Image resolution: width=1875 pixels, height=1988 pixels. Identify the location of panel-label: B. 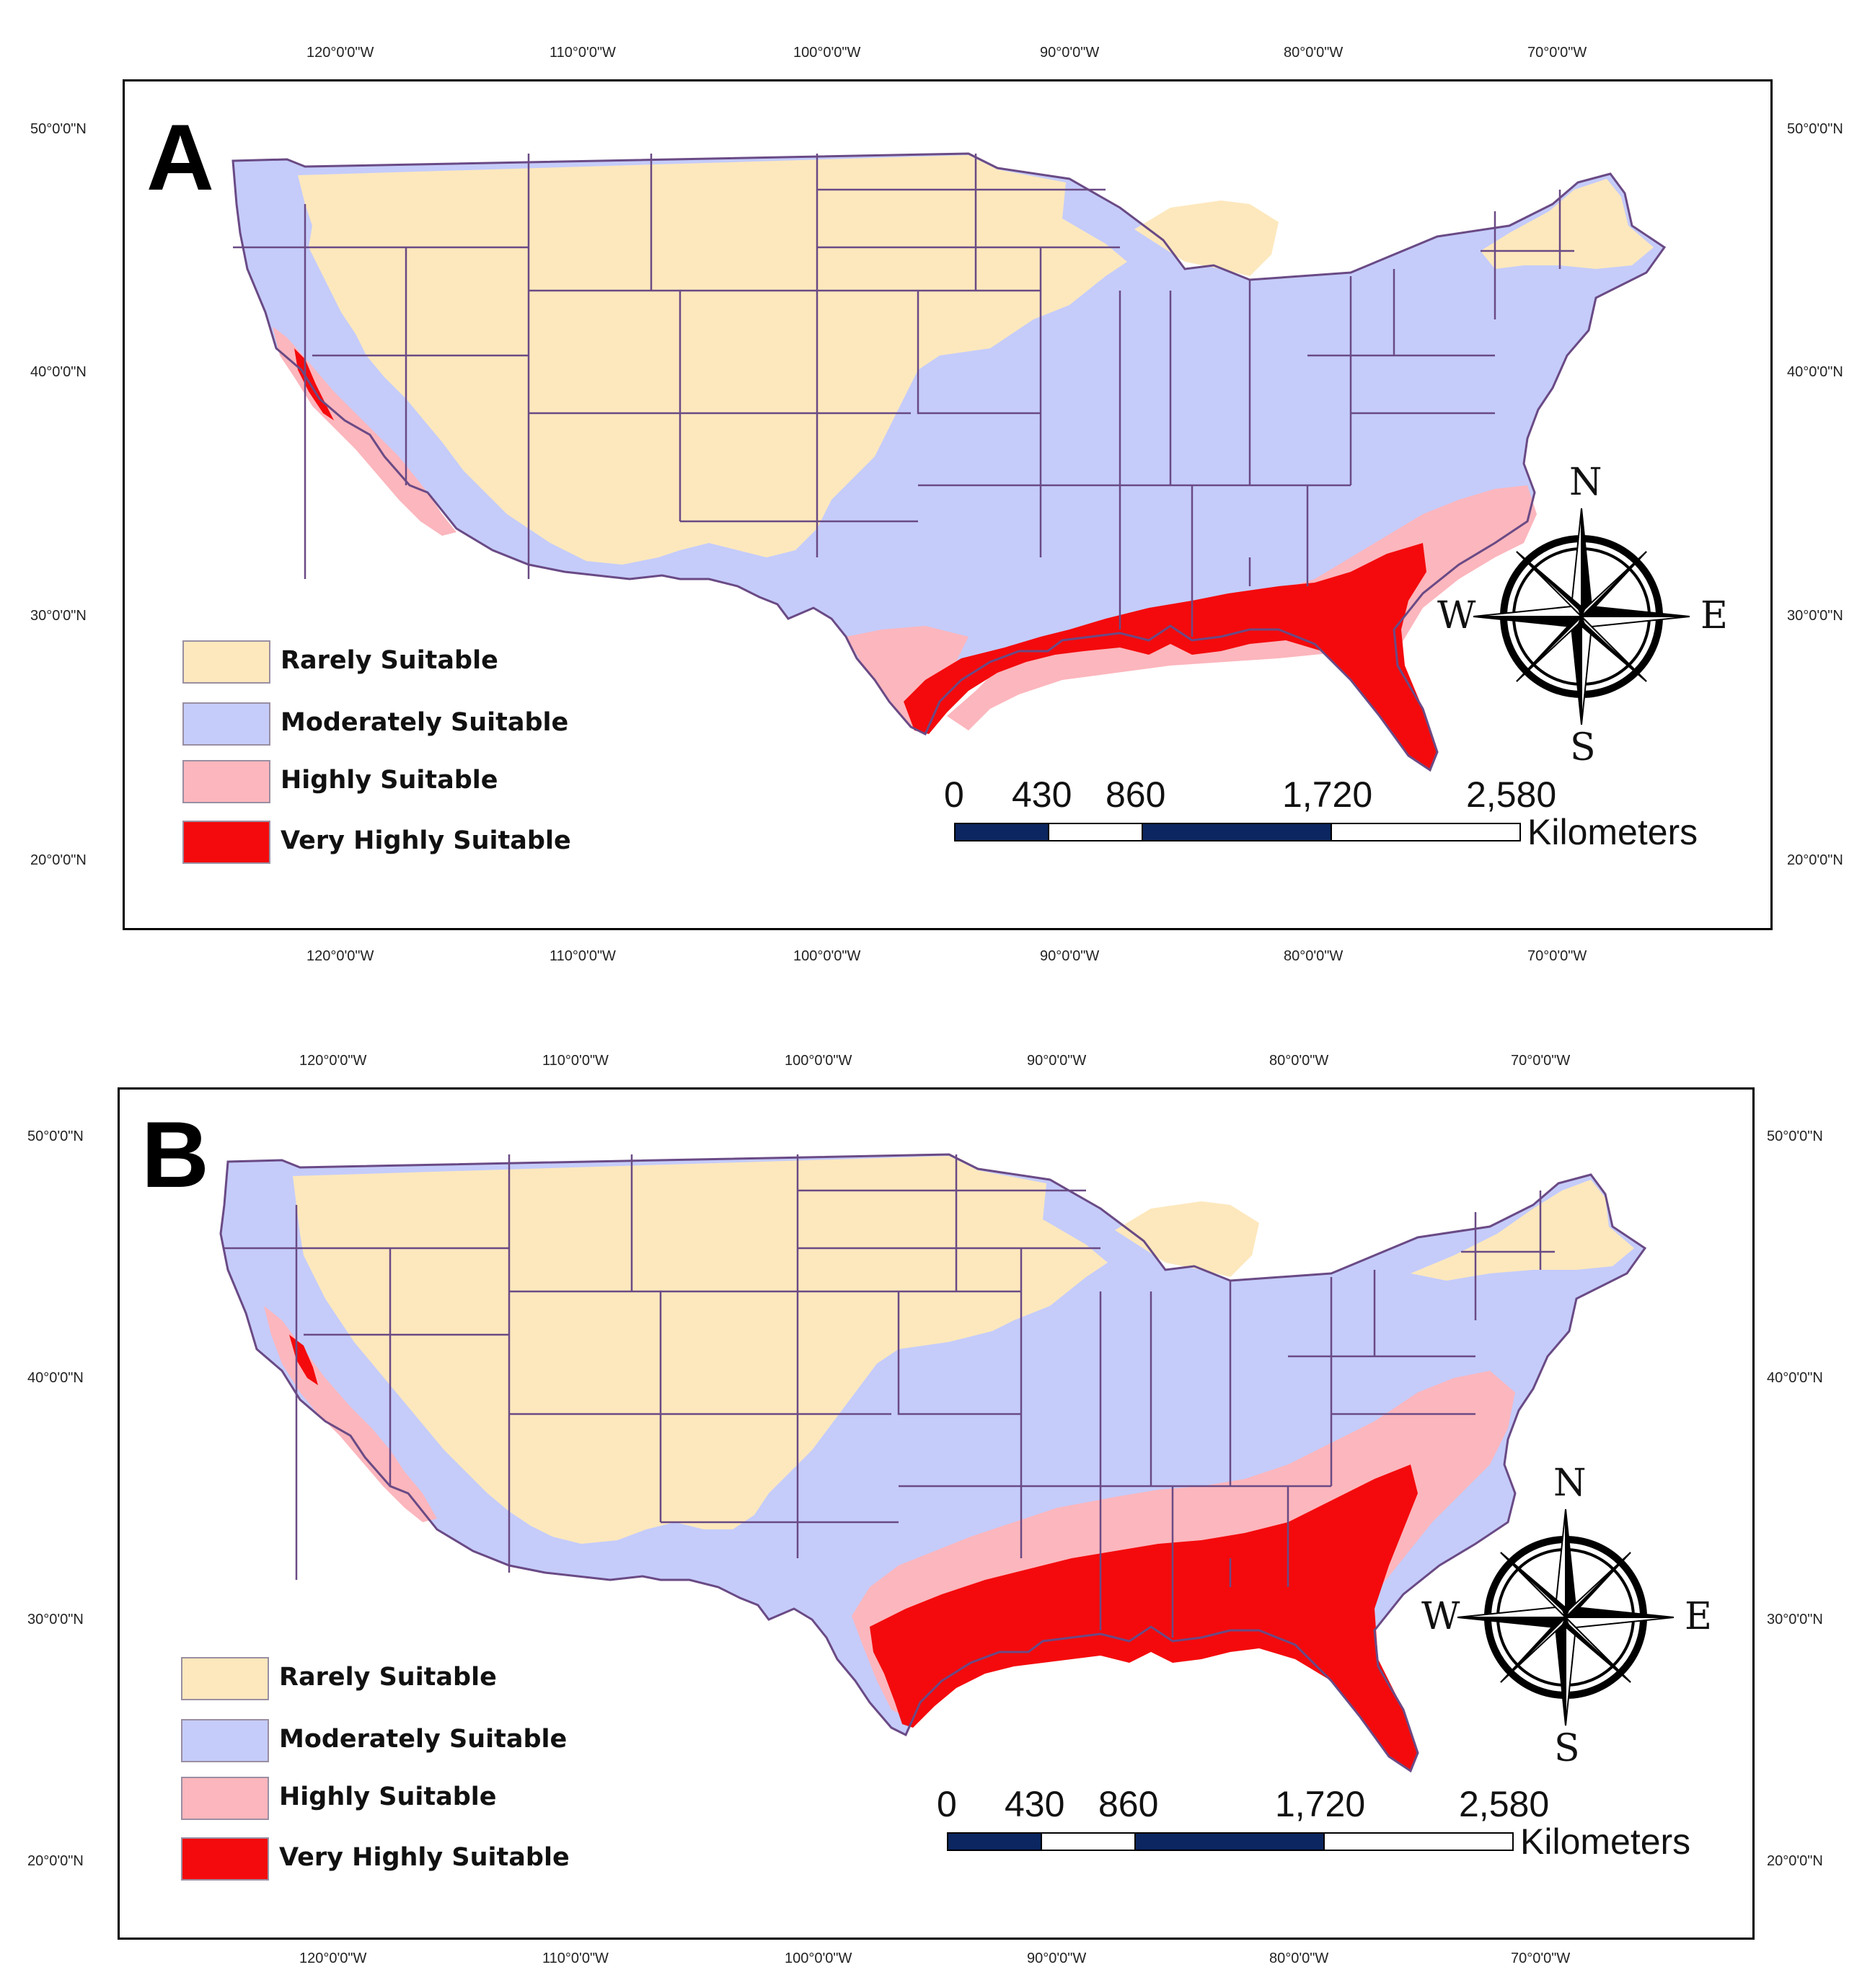
(175, 1154).